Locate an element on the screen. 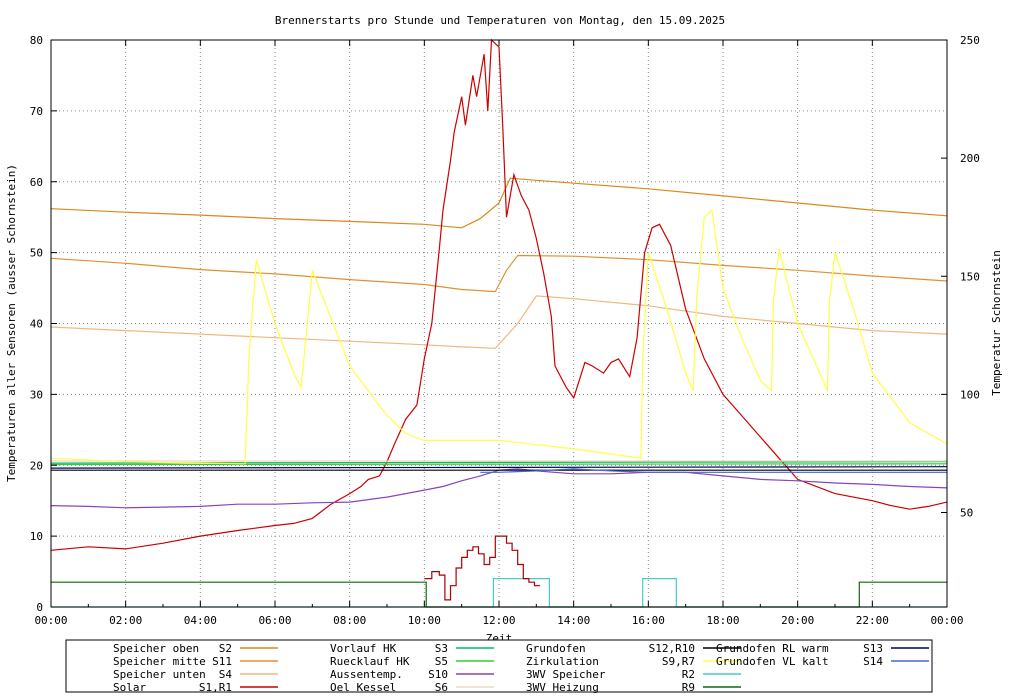  x-tick-label: 22:00 is located at coordinates (872, 620).